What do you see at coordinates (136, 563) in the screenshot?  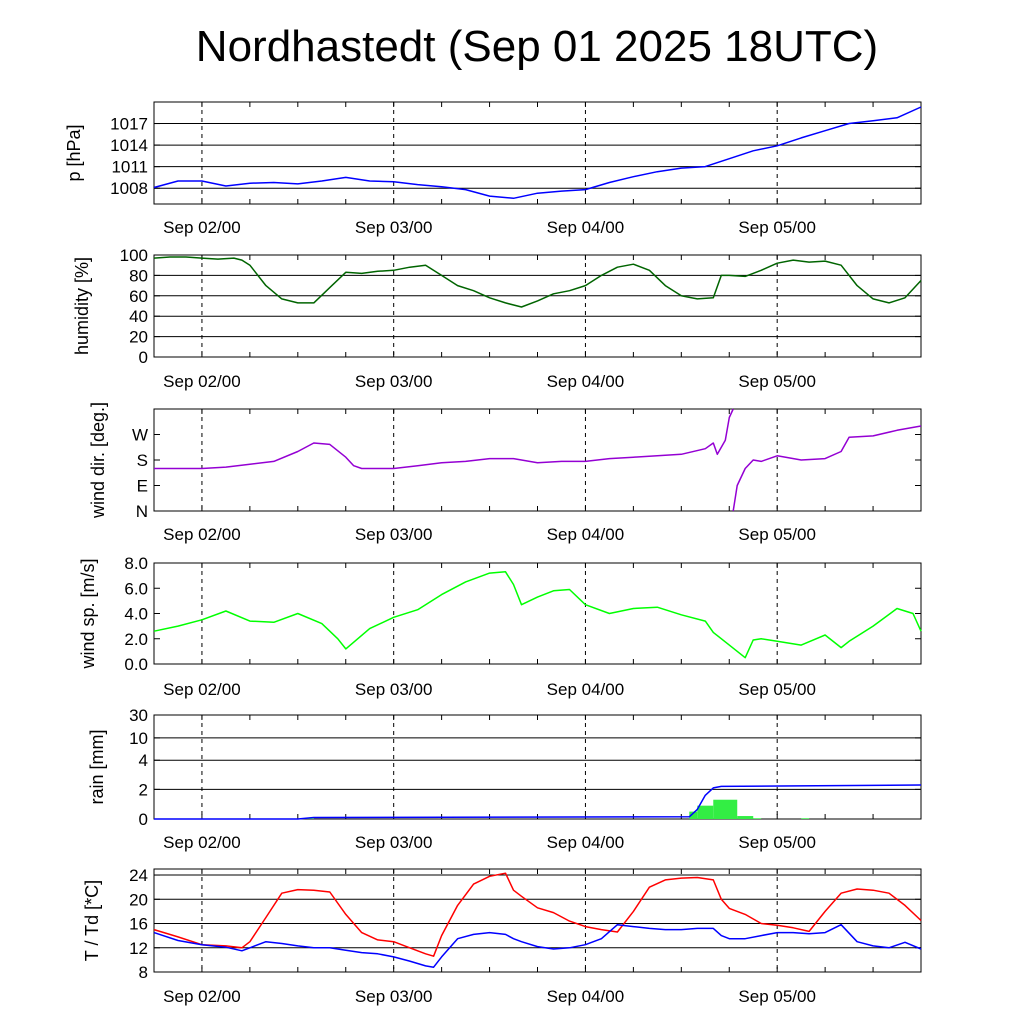 I see `y-tick-label: 8.0` at bounding box center [136, 563].